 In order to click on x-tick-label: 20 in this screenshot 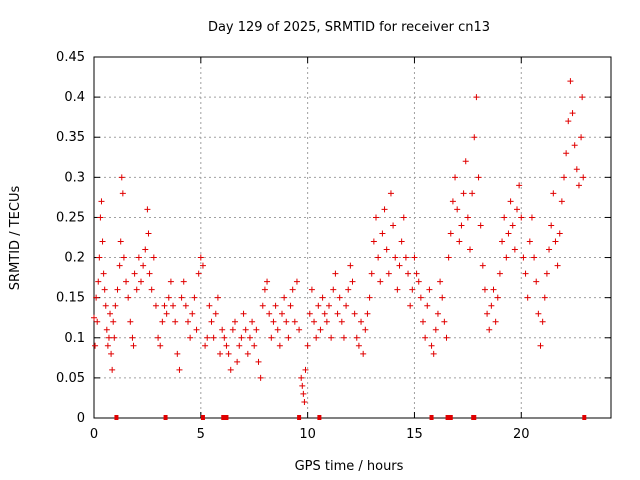, I will do `click(521, 434)`.